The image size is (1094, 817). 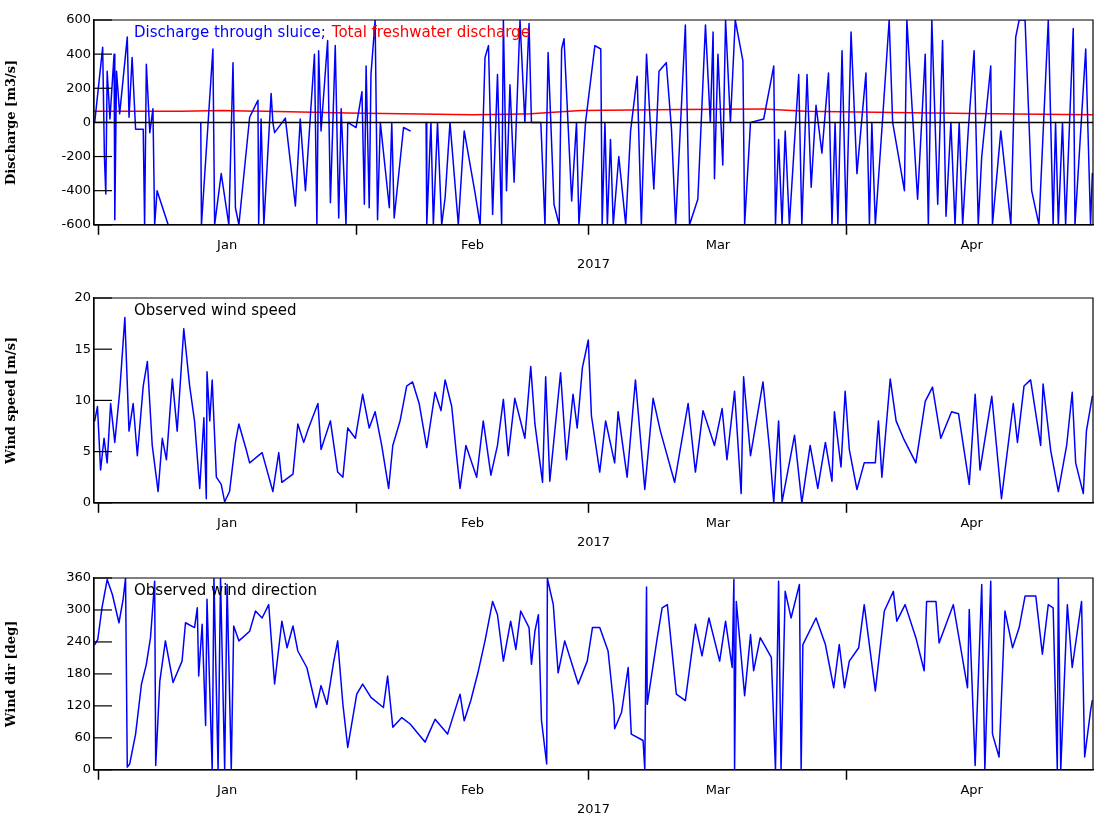 What do you see at coordinates (82, 737) in the screenshot?
I see `y-tick-label: 60` at bounding box center [82, 737].